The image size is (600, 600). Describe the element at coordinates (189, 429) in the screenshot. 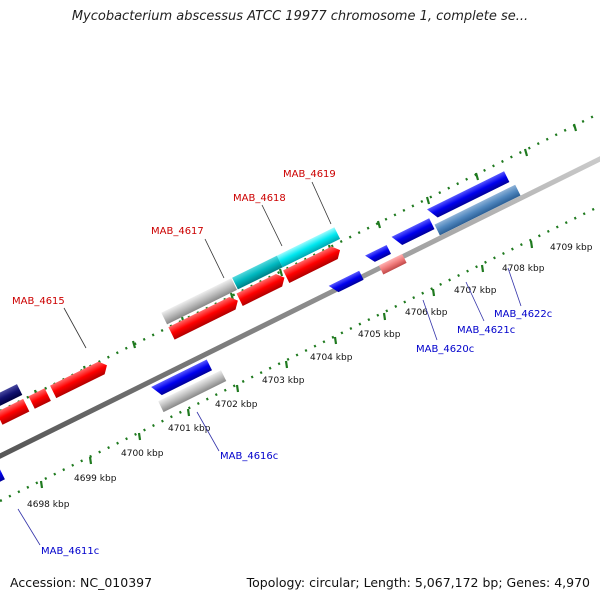

I see `kbp-label: 4701 kbp` at that location.